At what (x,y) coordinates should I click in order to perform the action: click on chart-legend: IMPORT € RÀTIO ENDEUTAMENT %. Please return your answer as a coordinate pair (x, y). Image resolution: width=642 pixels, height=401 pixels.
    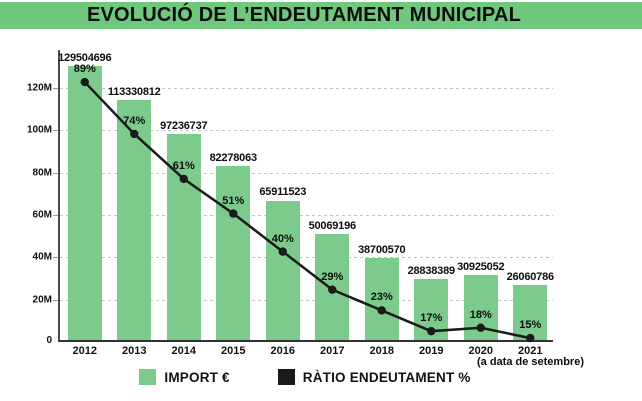
    Looking at the image, I should click on (305, 377).